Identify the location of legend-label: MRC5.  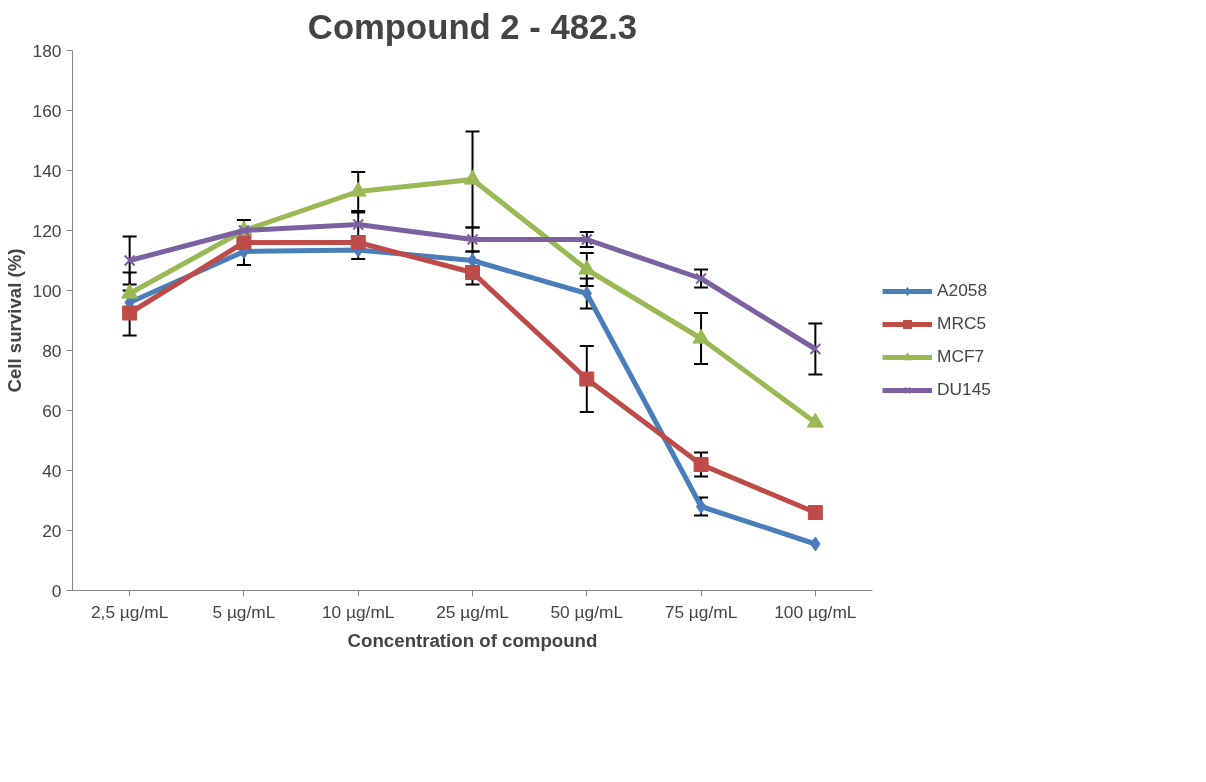
(962, 323).